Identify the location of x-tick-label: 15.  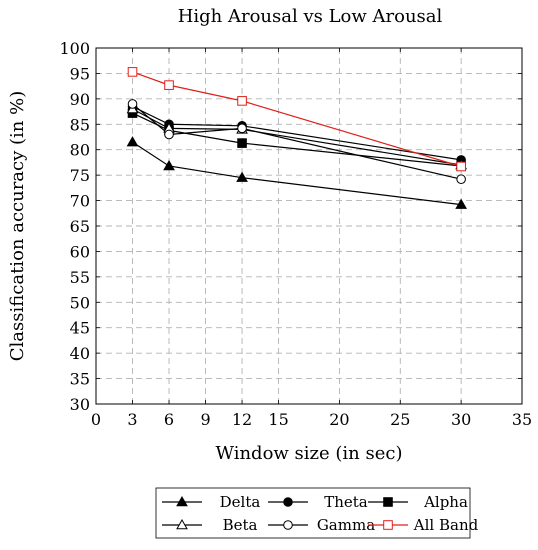
(278, 419).